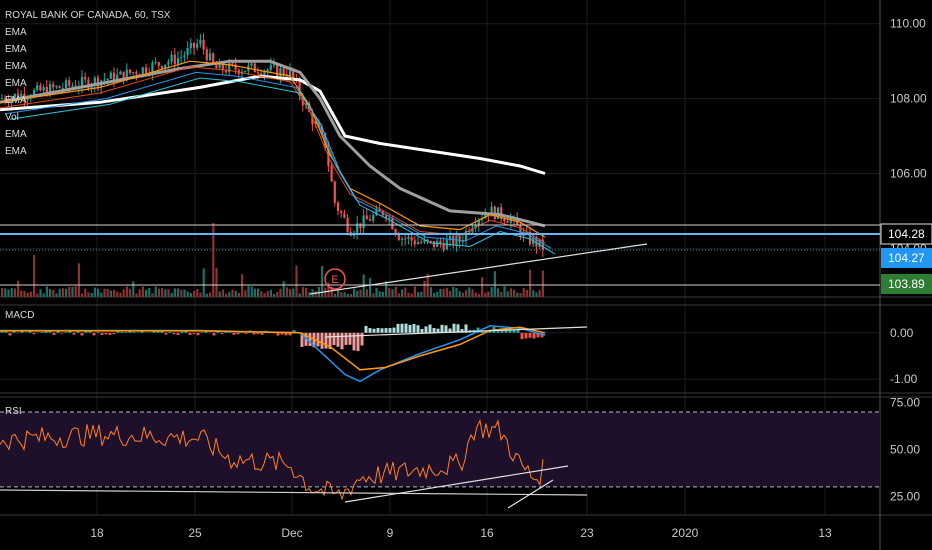 The height and width of the screenshot is (550, 932). I want to click on symbol-title: ROYAL BANK OF CANADA, 60, TSX, so click(88, 15).